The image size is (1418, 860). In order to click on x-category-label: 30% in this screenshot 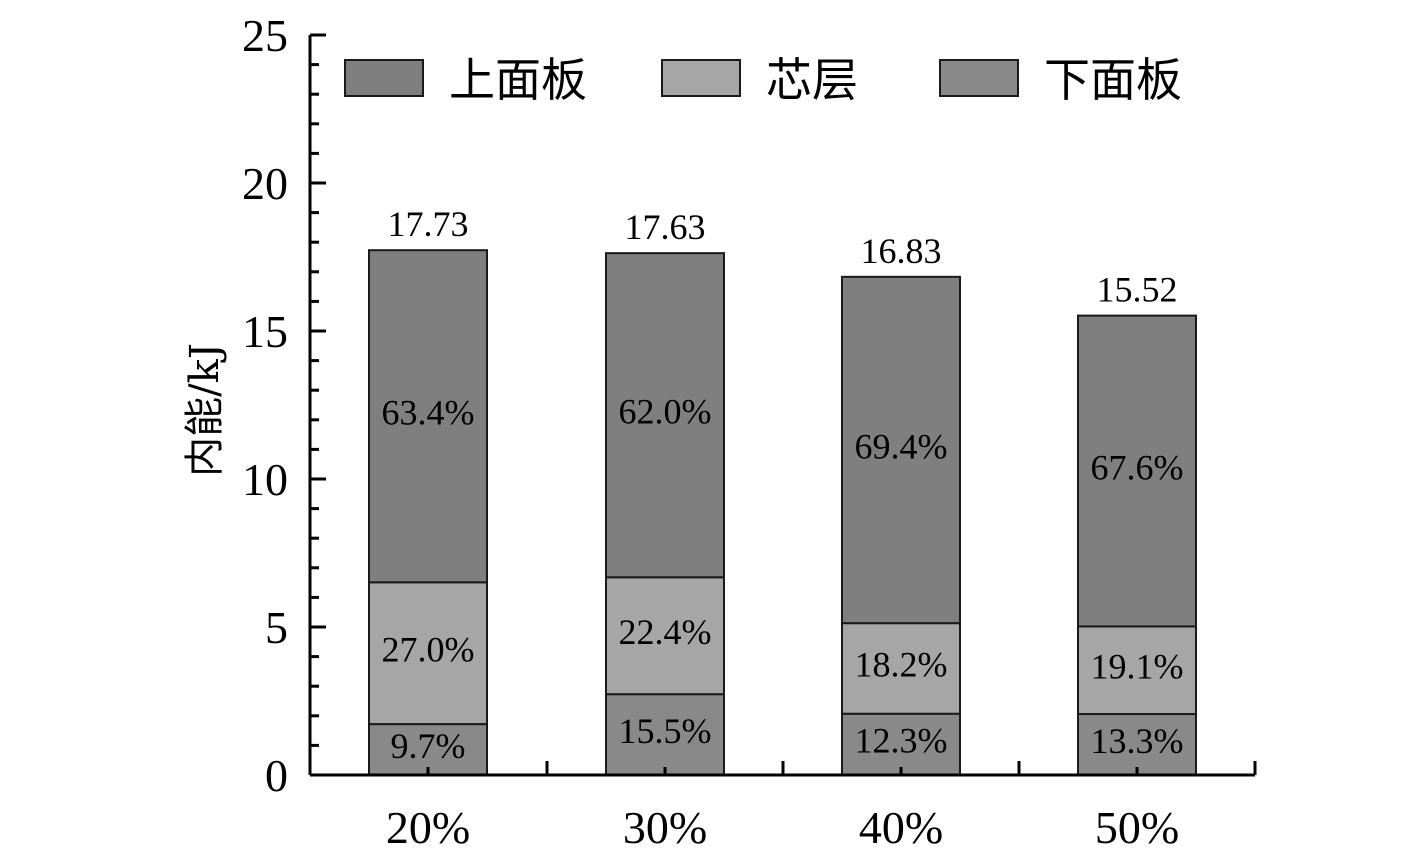, I will do `click(665, 827)`.